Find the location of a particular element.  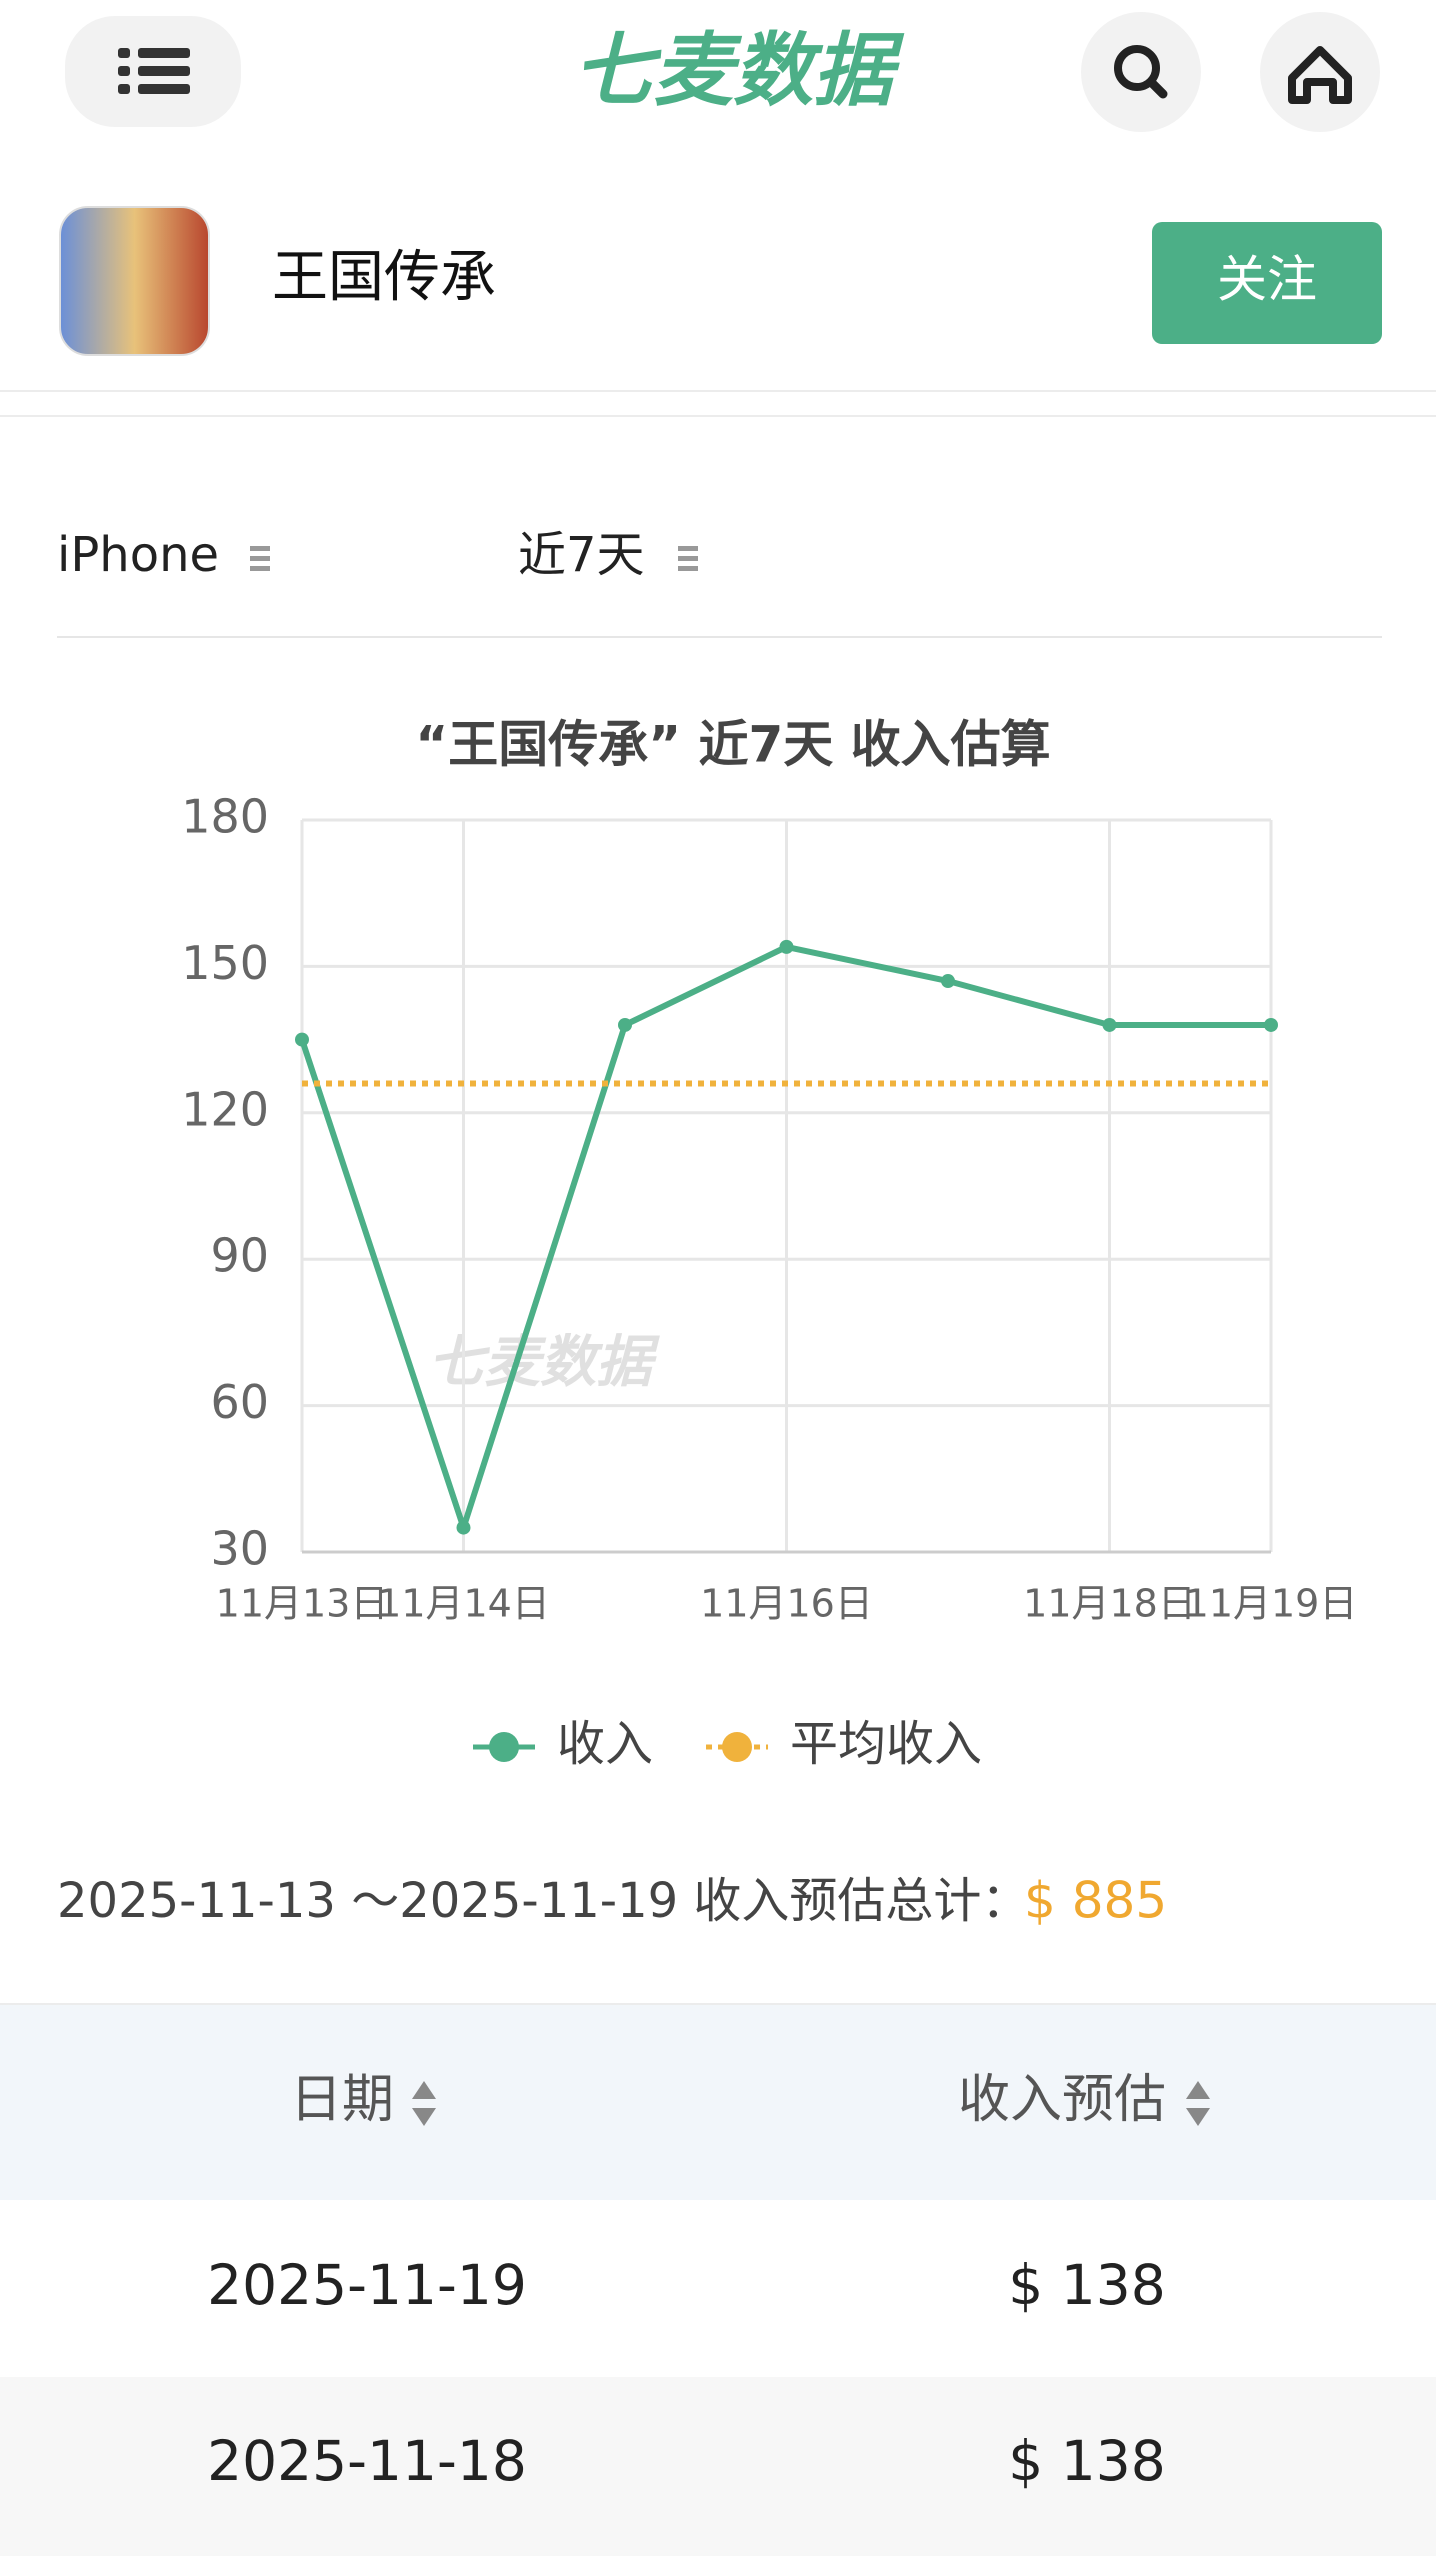

y-tick-label: 90 is located at coordinates (239, 1256).